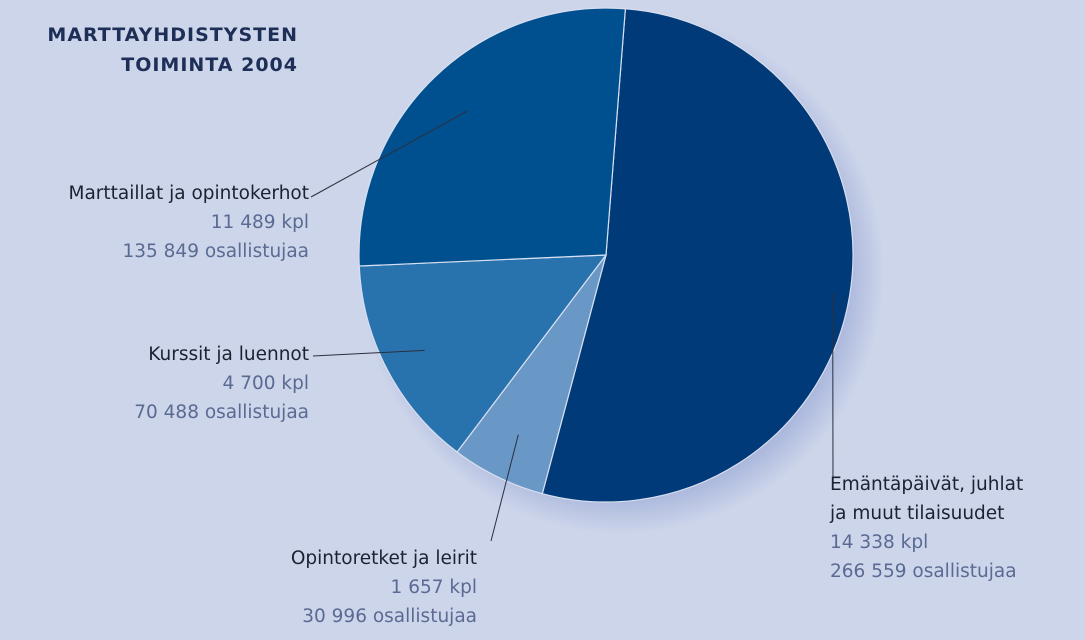 The height and width of the screenshot is (640, 1085). I want to click on slice-label-count: 11 489 kpl, so click(188, 222).